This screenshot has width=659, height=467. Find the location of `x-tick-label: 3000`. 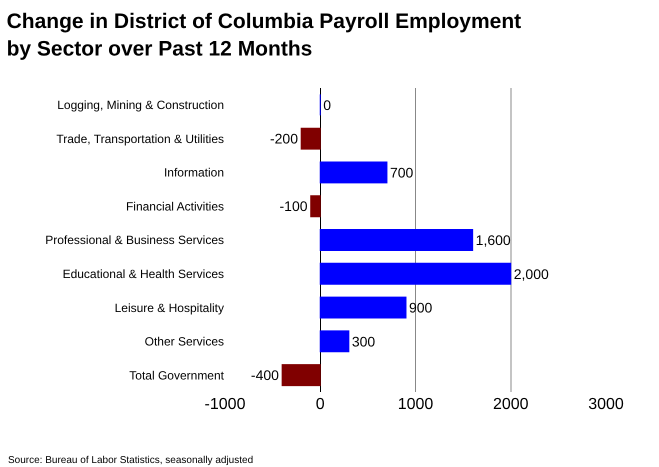

x-tick-label: 3000 is located at coordinates (606, 404).